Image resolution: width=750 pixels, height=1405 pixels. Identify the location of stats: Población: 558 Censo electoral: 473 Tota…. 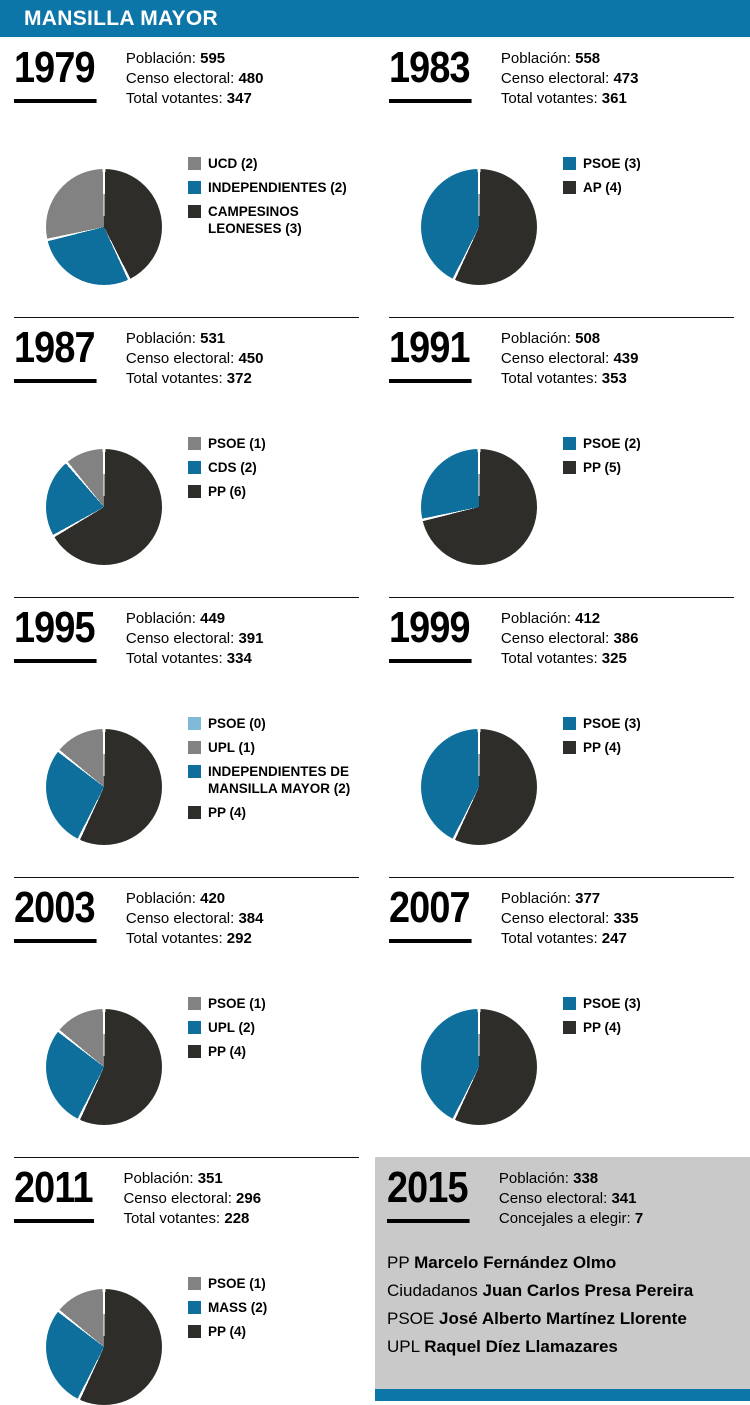
(570, 78).